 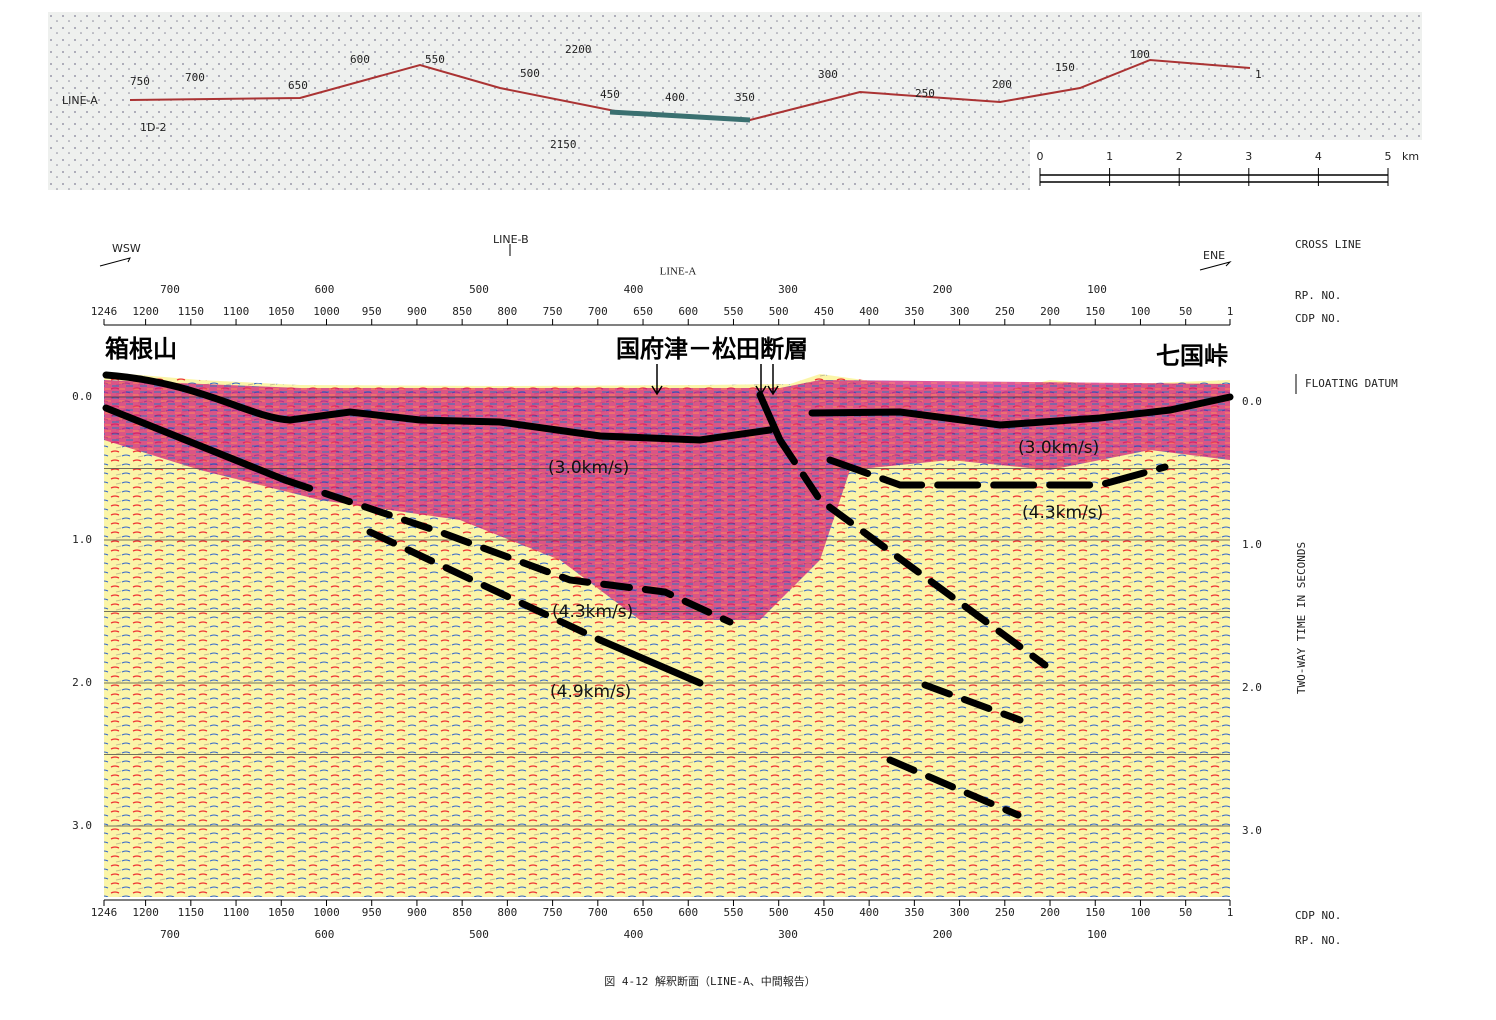 I want to click on fault-name: 国府津－松田断層, so click(x=712, y=349).